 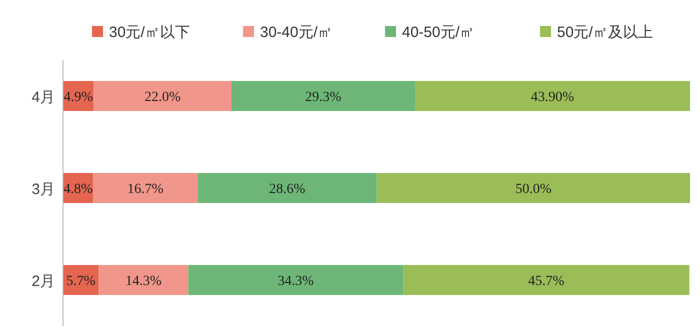 I want to click on y-tick-label: 4月, so click(x=43, y=97).